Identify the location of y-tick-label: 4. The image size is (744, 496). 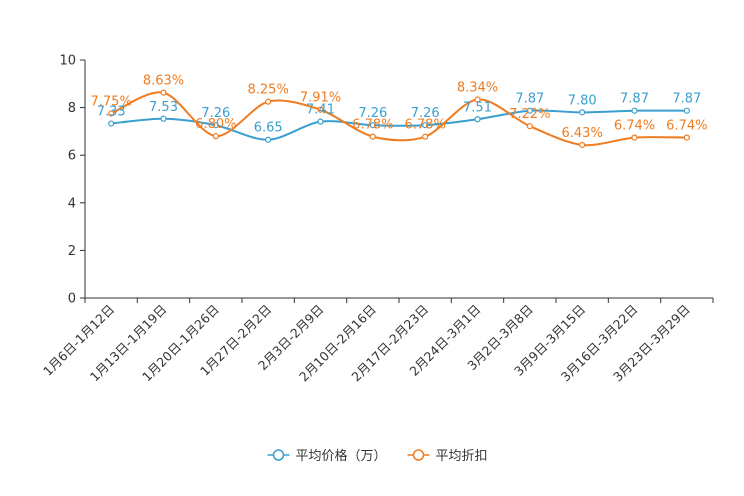
(72, 203).